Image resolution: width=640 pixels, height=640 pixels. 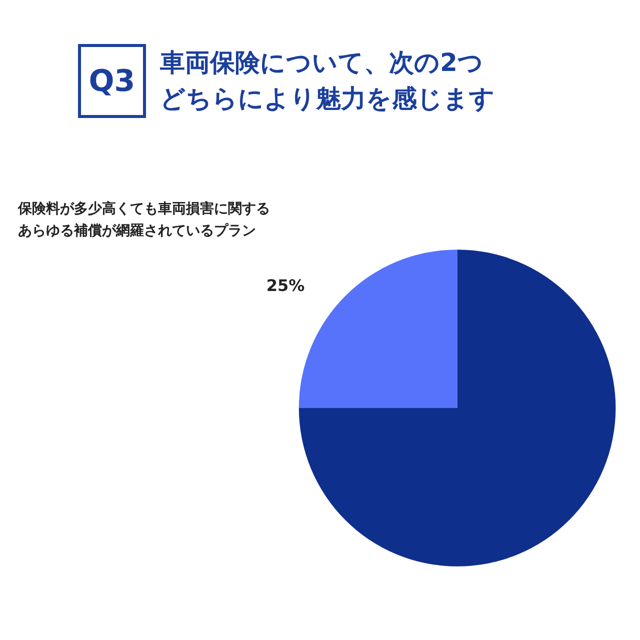 What do you see at coordinates (112, 81) in the screenshot?
I see `question-badge: Q3` at bounding box center [112, 81].